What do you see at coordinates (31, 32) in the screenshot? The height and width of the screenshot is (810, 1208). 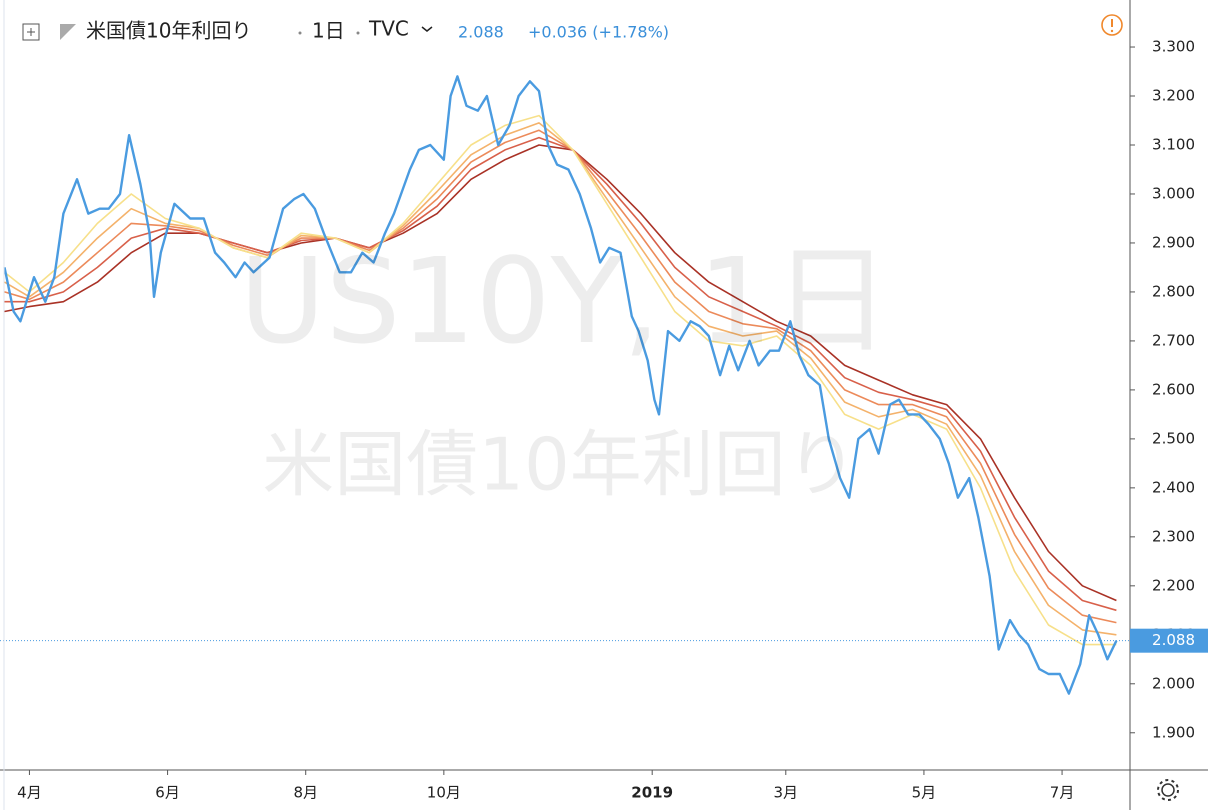 I see `add-icon` at bounding box center [31, 32].